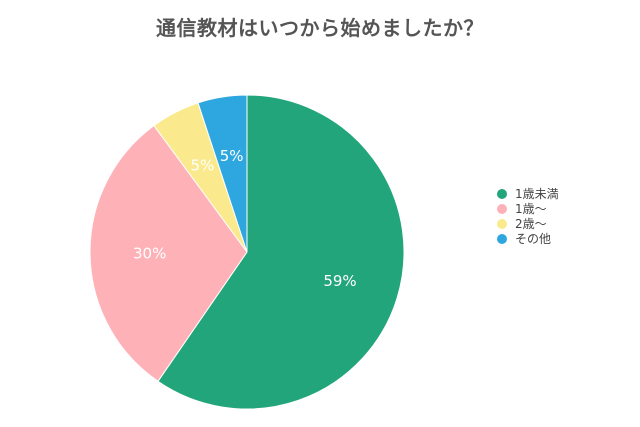 This screenshot has width=640, height=427. Describe the element at coordinates (531, 224) in the screenshot. I see `legend-label-2: 2歳〜` at that location.